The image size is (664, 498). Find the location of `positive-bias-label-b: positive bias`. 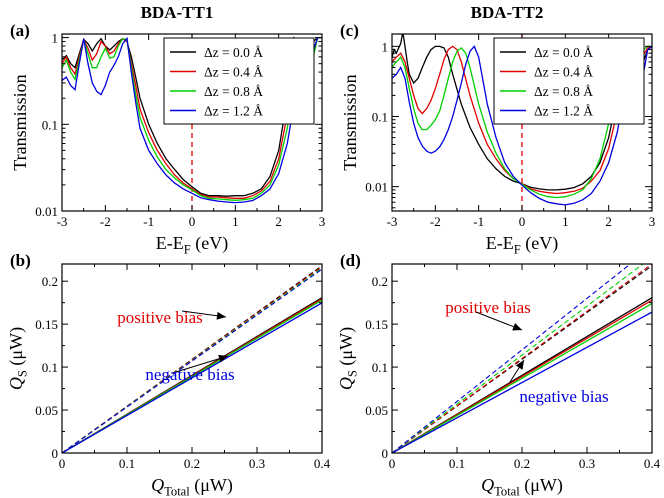

positive-bias-label-b: positive bias is located at coordinates (159, 317).